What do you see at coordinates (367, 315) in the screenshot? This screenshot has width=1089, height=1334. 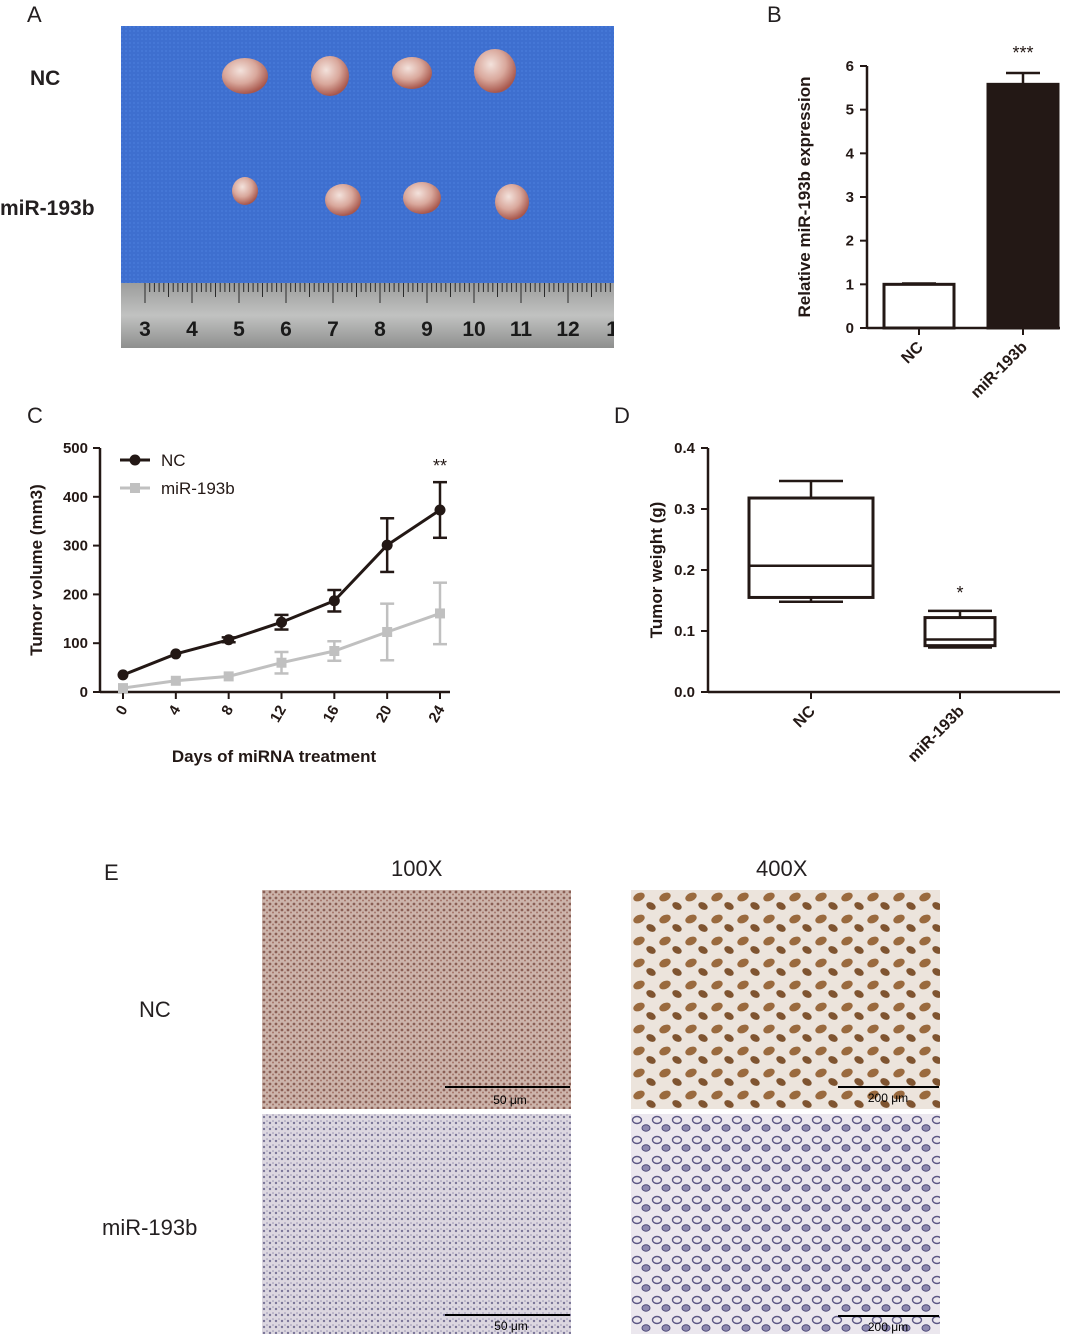 I see `ruler` at bounding box center [367, 315].